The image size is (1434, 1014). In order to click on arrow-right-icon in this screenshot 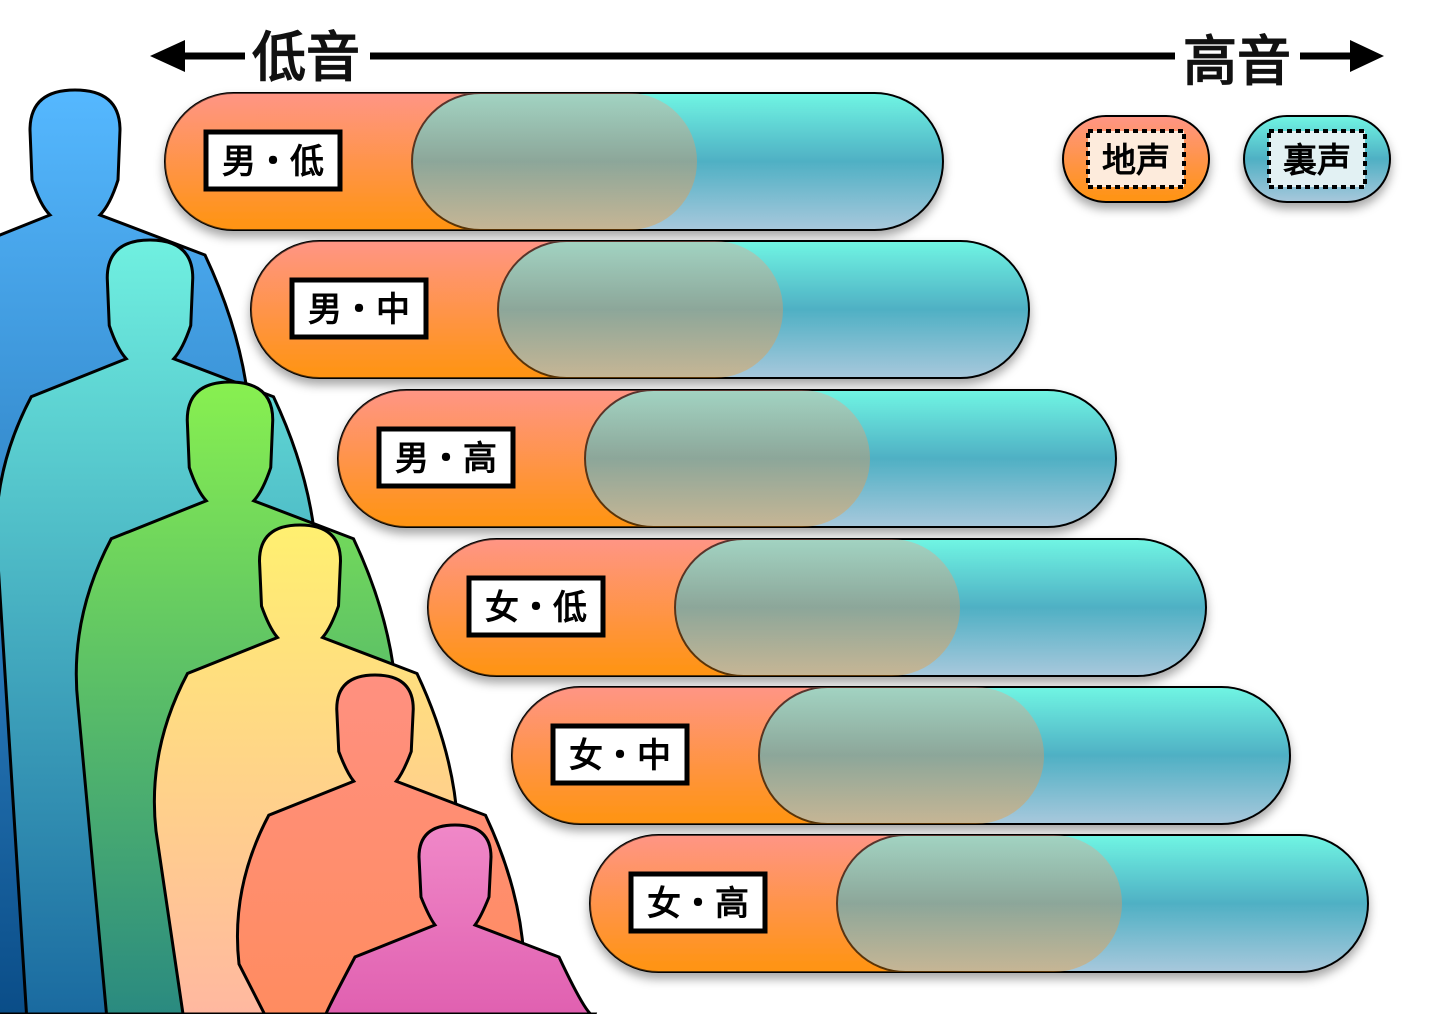, I will do `click(1367, 56)`.